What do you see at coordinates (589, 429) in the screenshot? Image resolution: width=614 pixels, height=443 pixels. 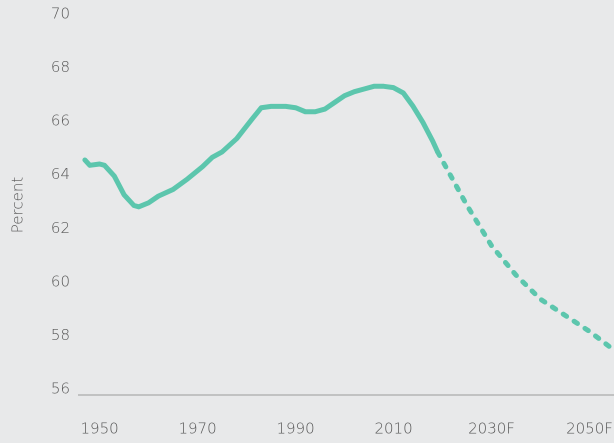 I see `x-tick-label: 2050F` at bounding box center [589, 429].